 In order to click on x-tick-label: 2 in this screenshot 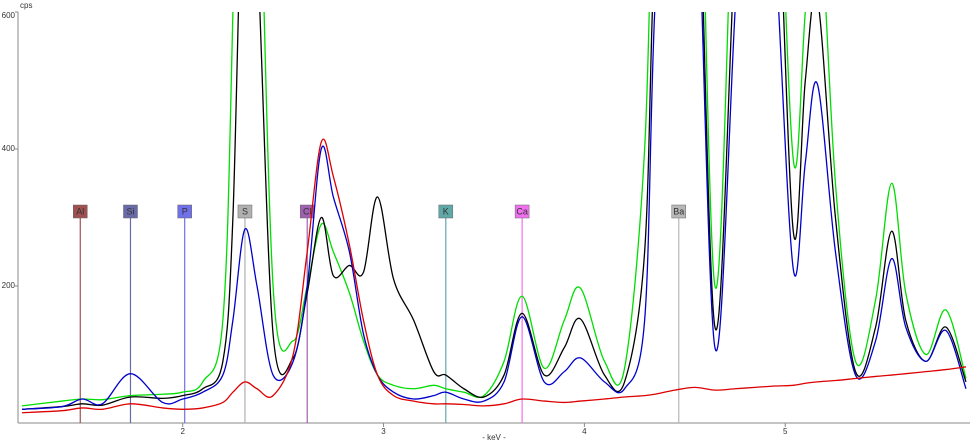, I will do `click(182, 431)`.